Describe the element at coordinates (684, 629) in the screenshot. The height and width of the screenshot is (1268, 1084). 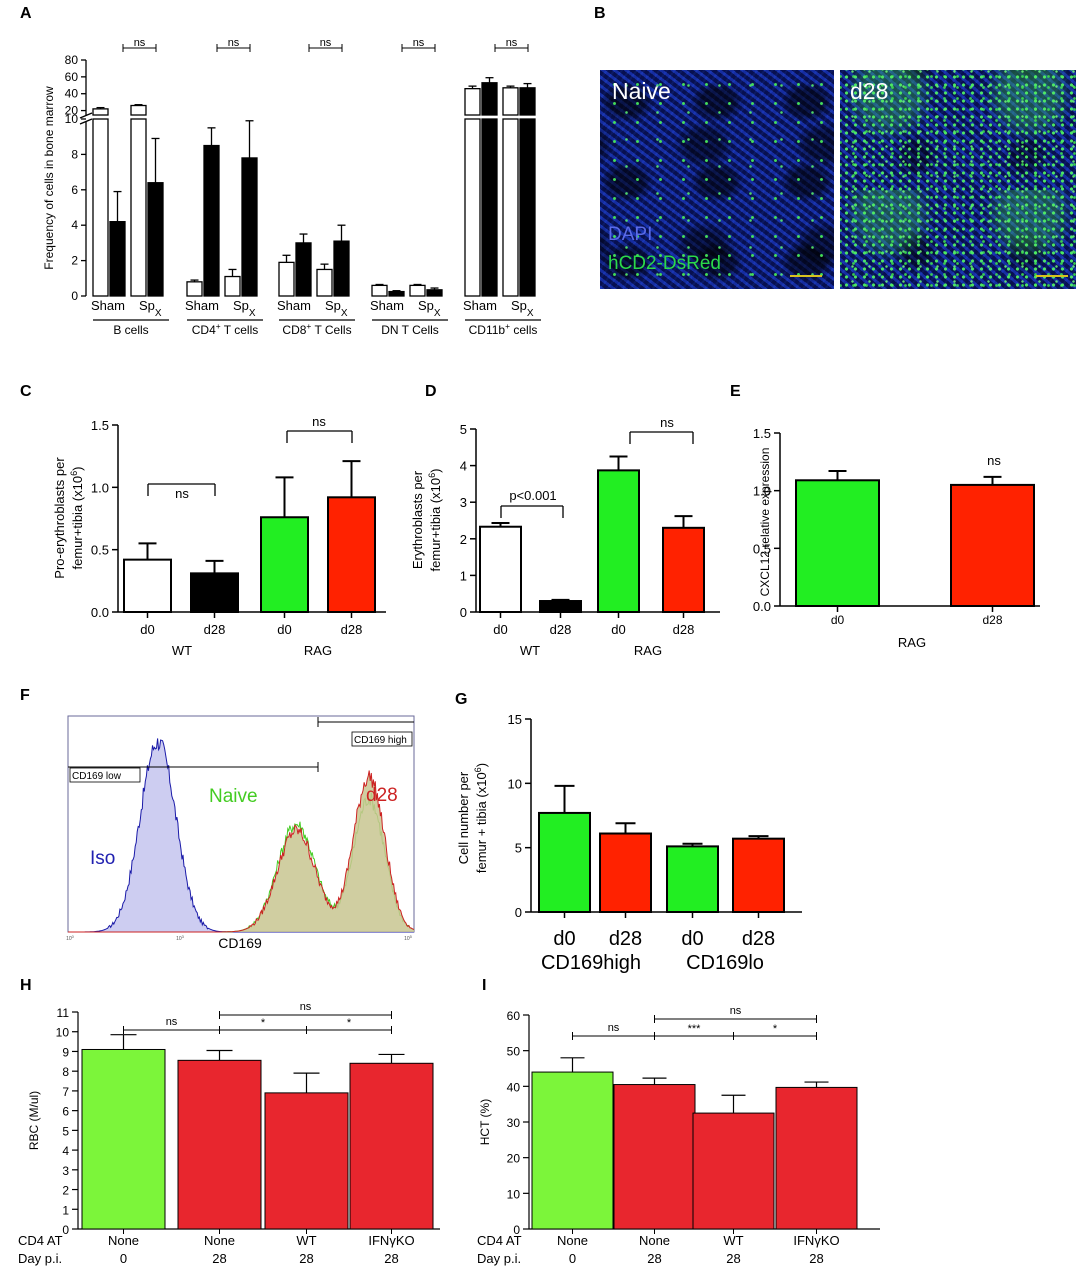
I see `axis-d-tick-label: d28` at that location.